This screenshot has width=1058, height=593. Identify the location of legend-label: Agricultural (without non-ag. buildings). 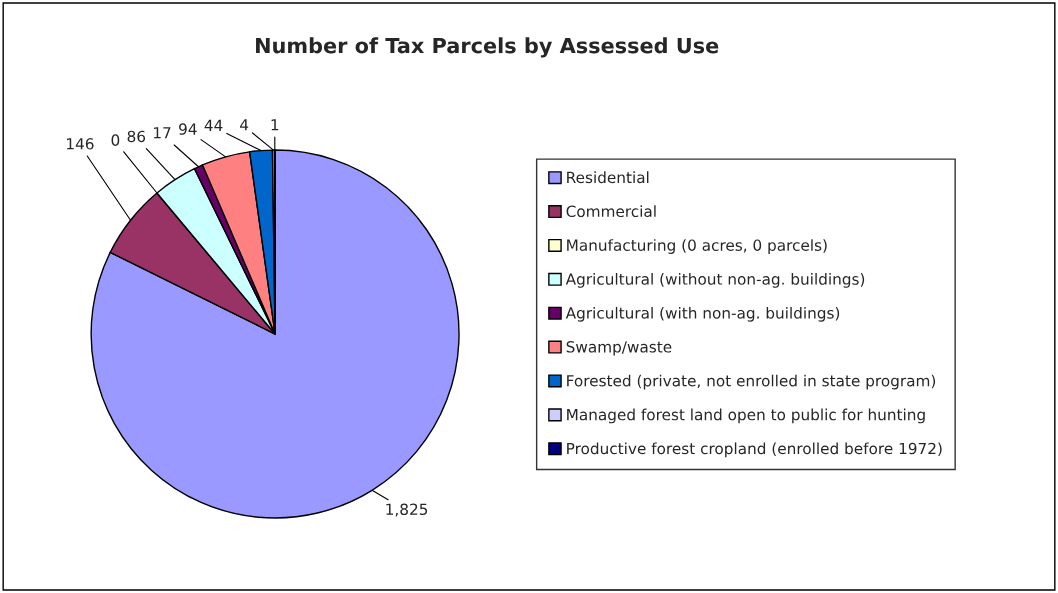
(715, 280).